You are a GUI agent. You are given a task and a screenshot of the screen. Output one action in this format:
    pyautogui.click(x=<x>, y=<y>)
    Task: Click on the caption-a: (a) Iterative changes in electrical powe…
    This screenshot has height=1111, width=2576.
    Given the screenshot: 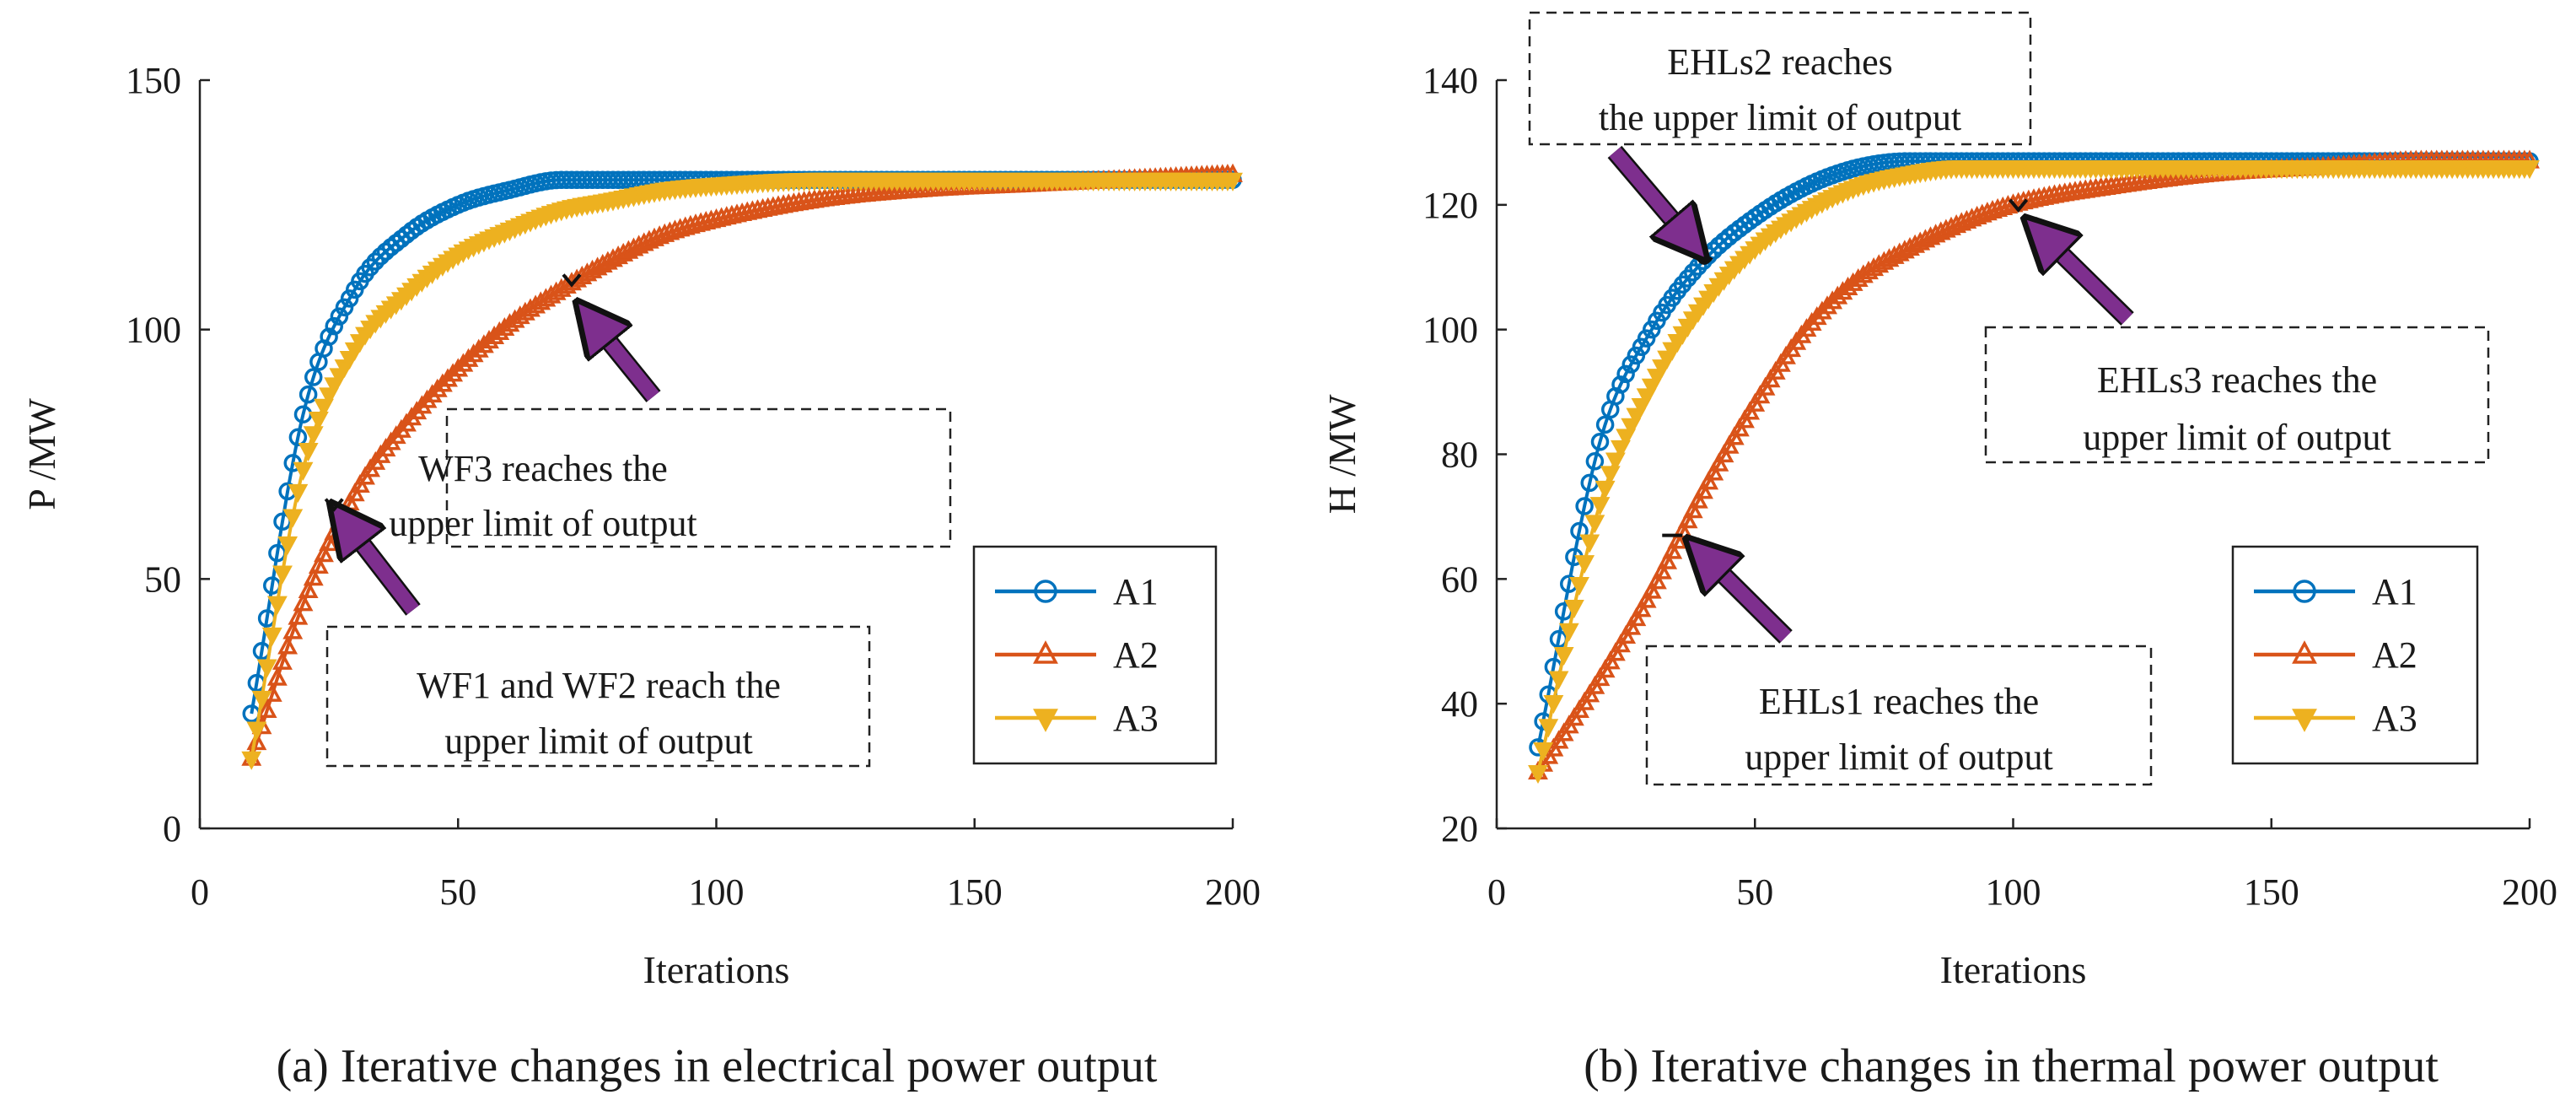 What is the action you would take?
    pyautogui.click(x=717, y=1066)
    